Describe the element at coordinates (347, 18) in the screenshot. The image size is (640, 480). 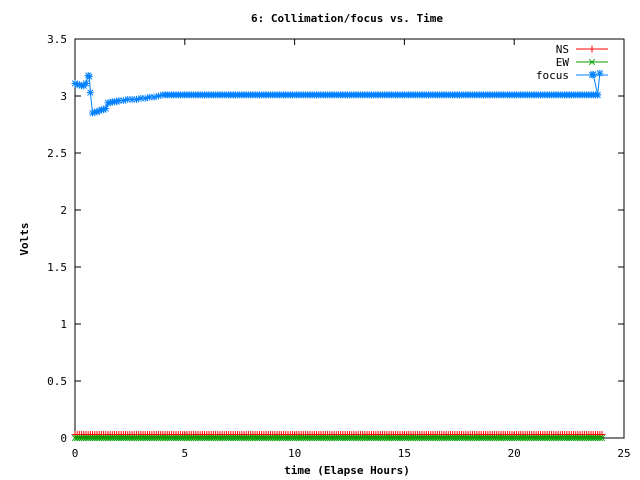
I see `chart-title: 6: Collimation/focus vs. Time` at that location.